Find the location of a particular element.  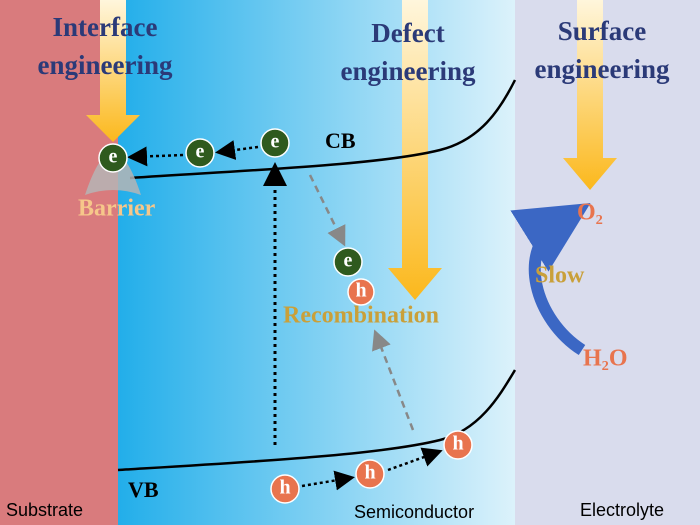

electrolyte-label: Electrolyte is located at coordinates (622, 510).